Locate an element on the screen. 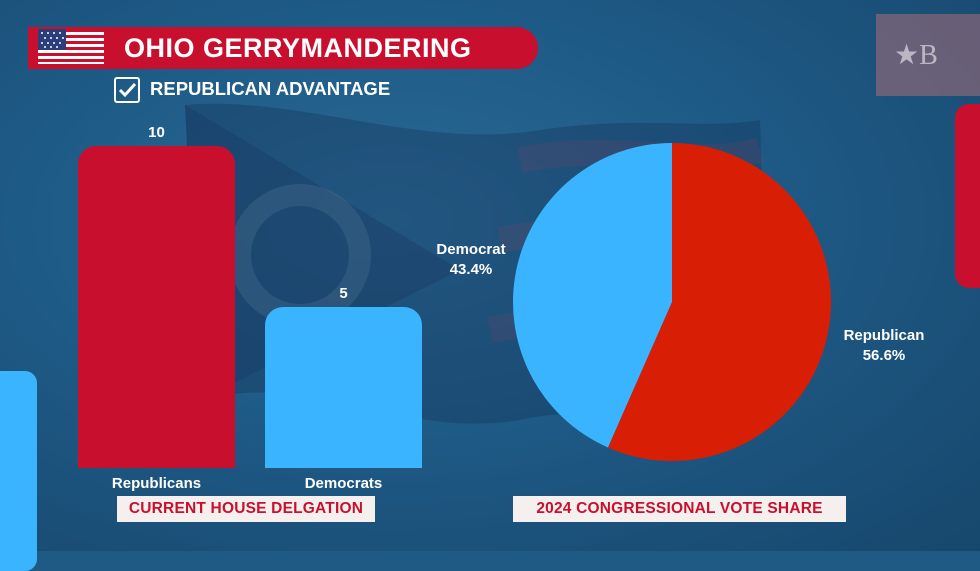  pie-label-republican-name: Republican is located at coordinates (884, 335).